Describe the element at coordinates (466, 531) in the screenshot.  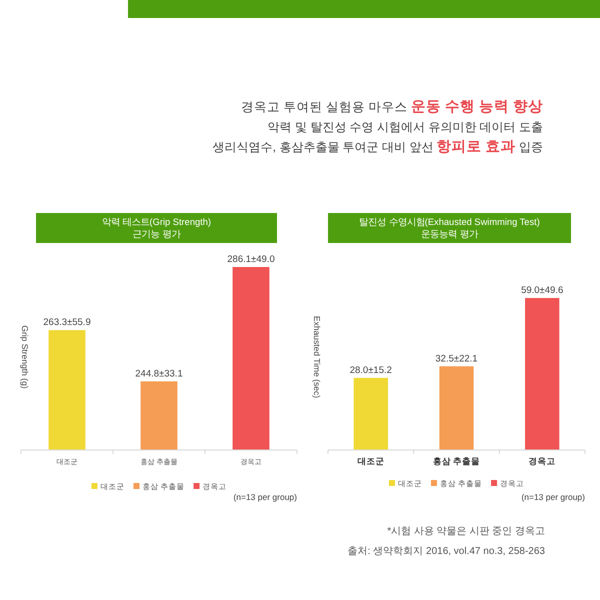
I see `text: *시험 사용 약물은 시판 중인 경옥고` at that location.